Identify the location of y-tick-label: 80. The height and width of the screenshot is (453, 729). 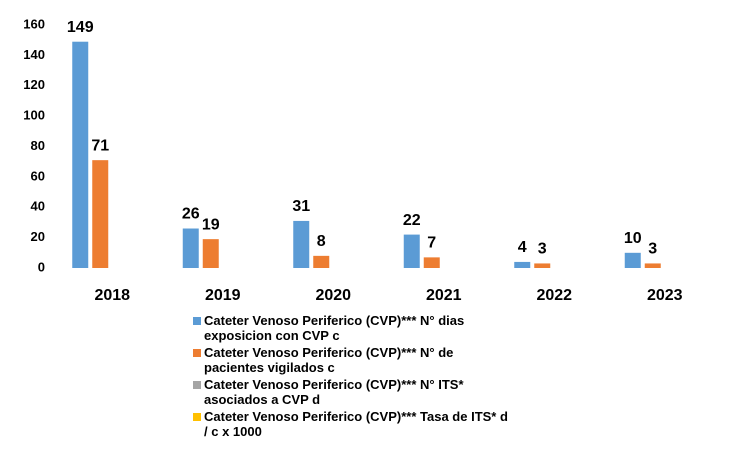
(38, 145).